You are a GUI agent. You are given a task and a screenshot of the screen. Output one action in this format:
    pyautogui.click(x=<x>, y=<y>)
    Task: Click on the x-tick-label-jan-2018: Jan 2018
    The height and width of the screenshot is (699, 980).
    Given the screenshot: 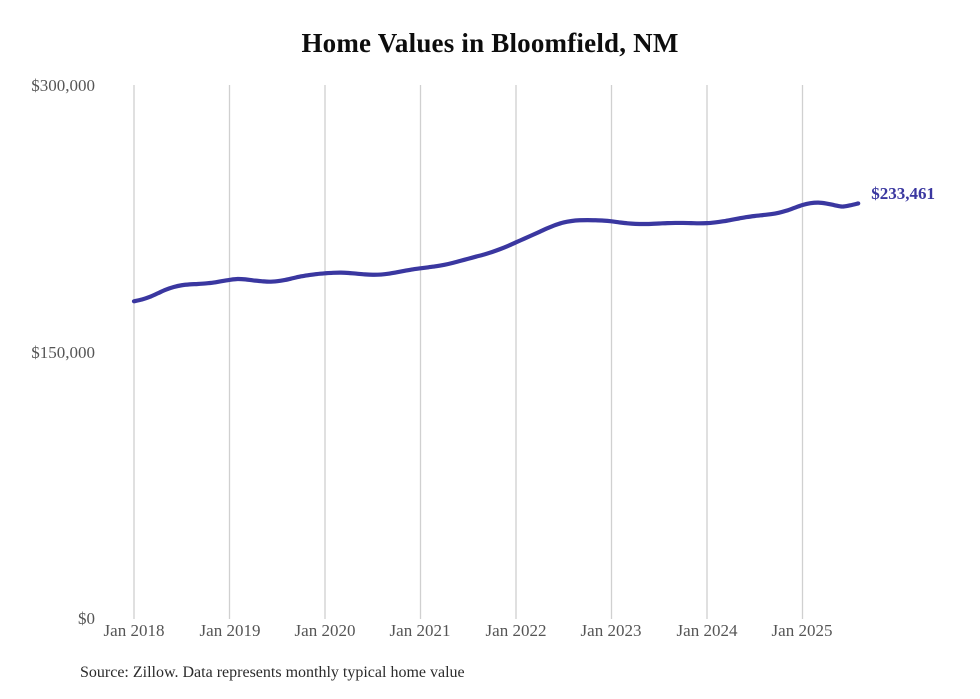 What is the action you would take?
    pyautogui.click(x=134, y=630)
    